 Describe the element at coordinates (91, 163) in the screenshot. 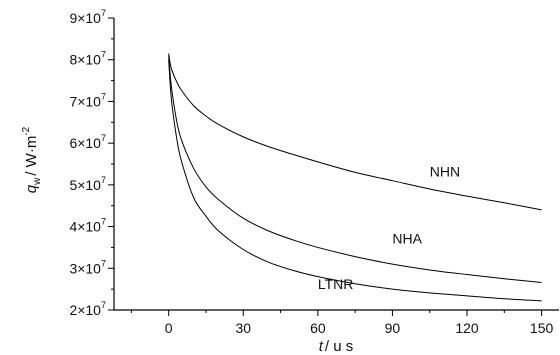

I see `y-axis-ticks: 2×10⁷ 3×10⁷ 4×10⁷ 5×10⁷ 6×10⁷ 7×10⁷ 8×10⁷ 9×10⁷` at that location.